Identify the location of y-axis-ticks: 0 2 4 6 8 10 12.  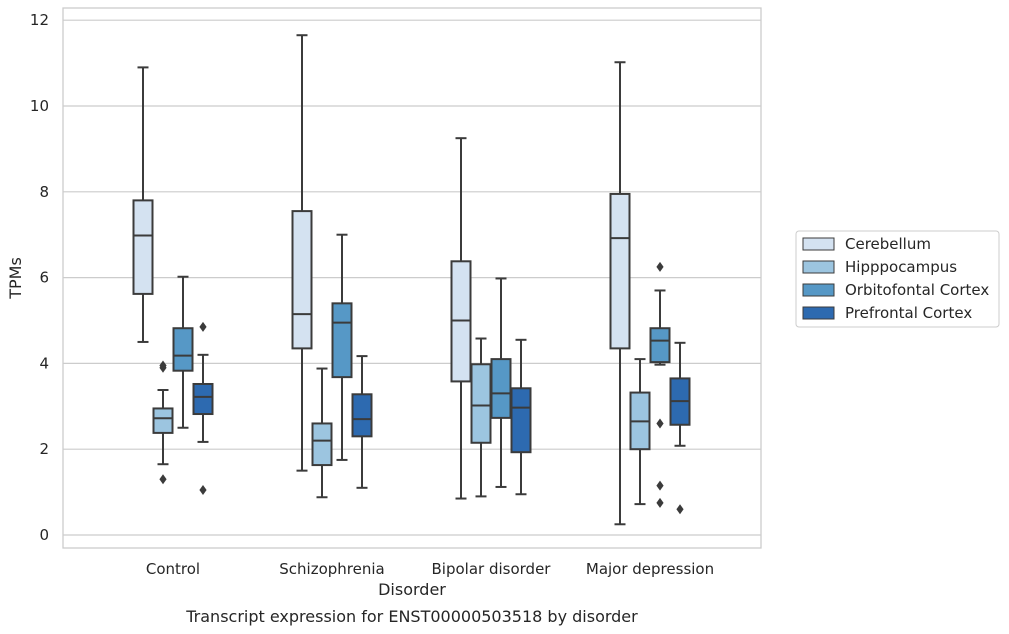
(39, 277).